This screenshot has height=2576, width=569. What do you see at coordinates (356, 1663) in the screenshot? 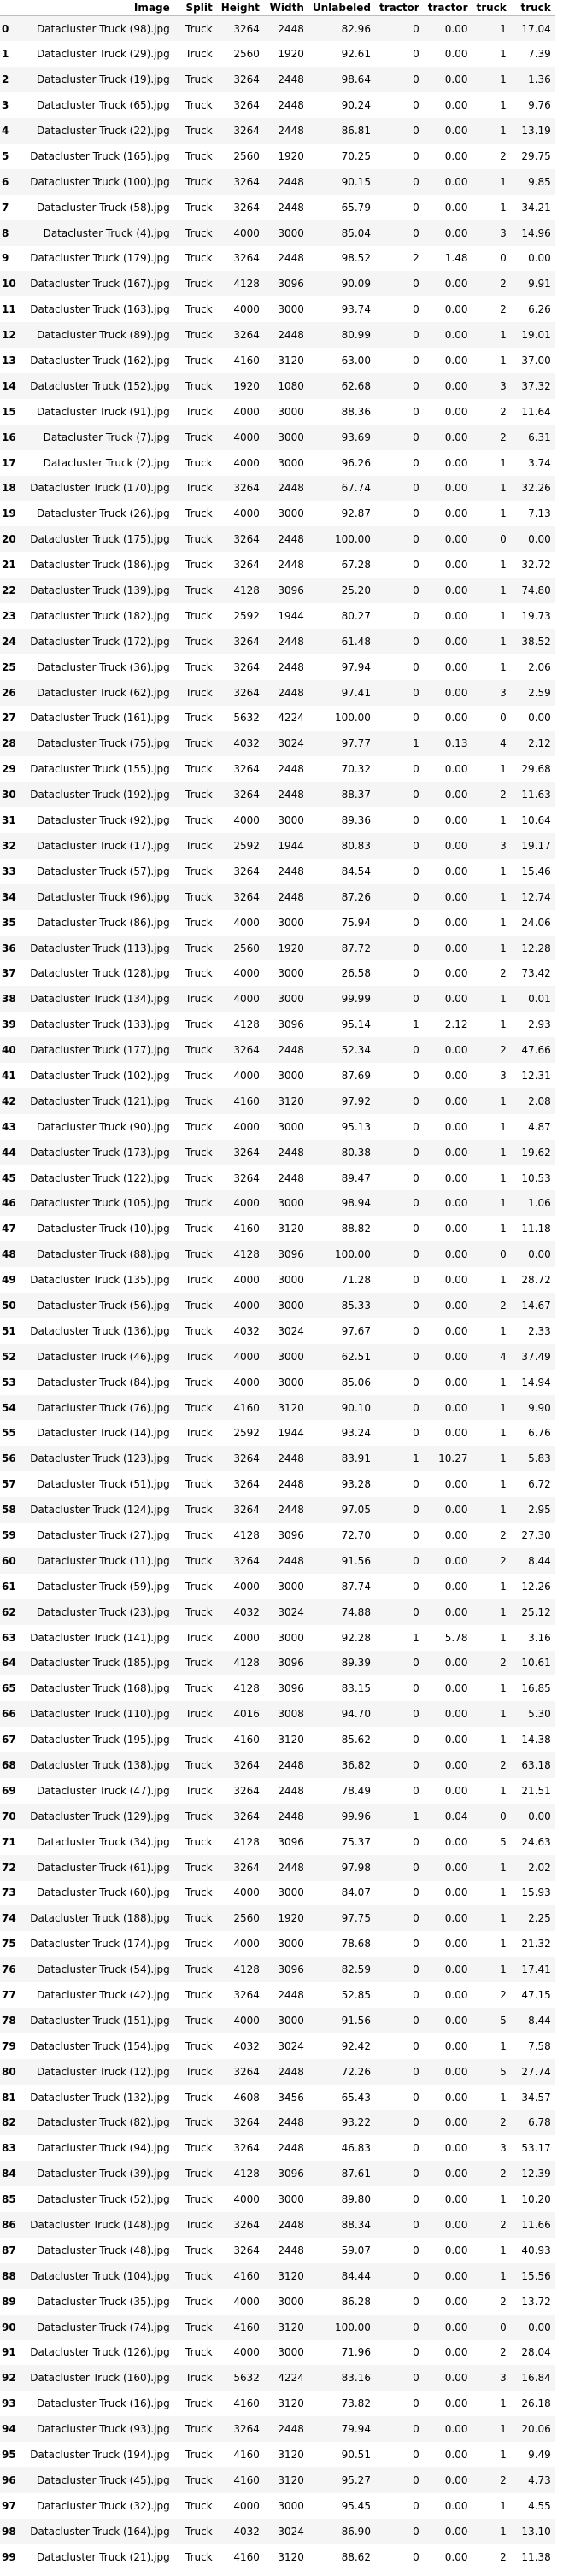
I see `unlabeled-cell: 89.39` at bounding box center [356, 1663].